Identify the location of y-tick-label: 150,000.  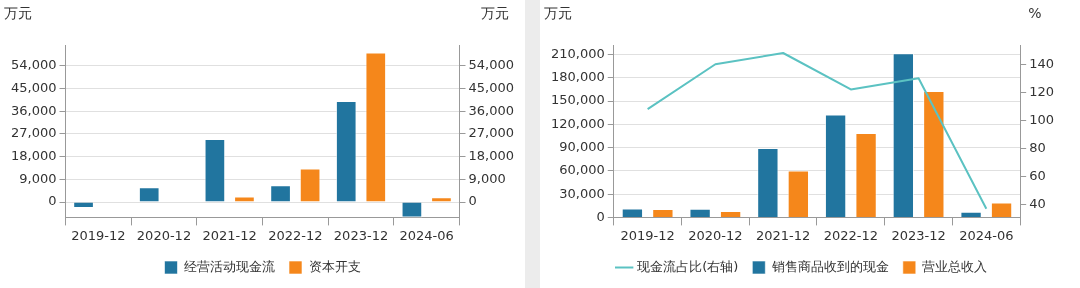
(577, 100).